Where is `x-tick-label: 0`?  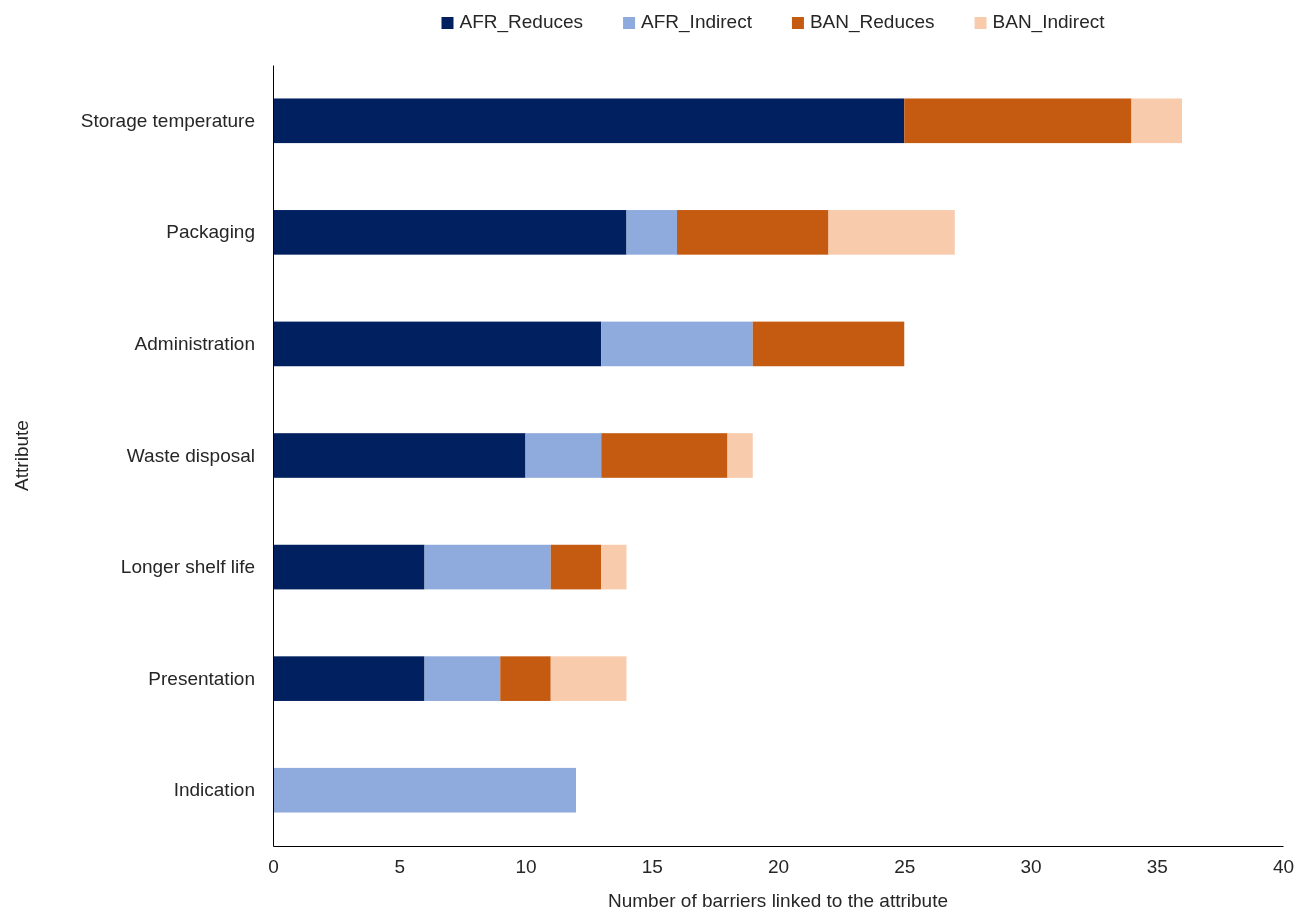 x-tick-label: 0 is located at coordinates (273, 867).